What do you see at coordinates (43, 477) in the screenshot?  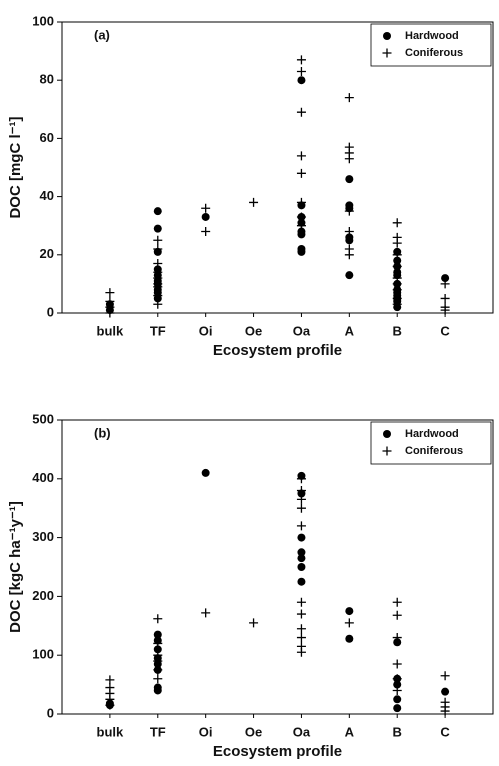 I see `y-tick-label: 400` at bounding box center [43, 477].